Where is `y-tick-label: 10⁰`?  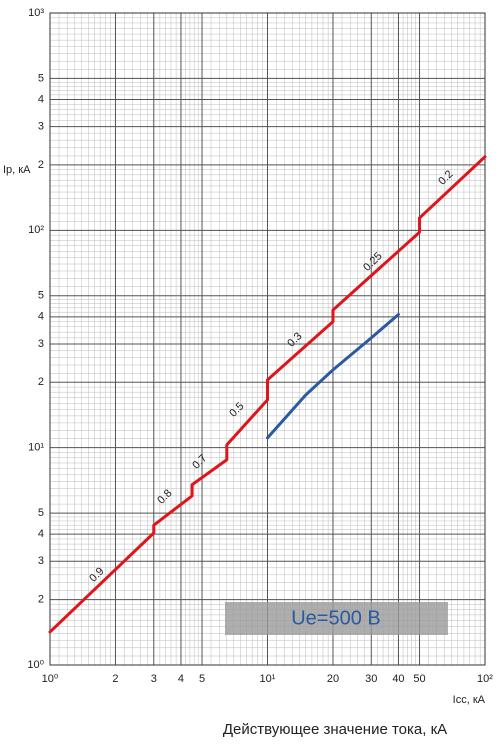 y-tick-label: 10⁰ is located at coordinates (35, 665).